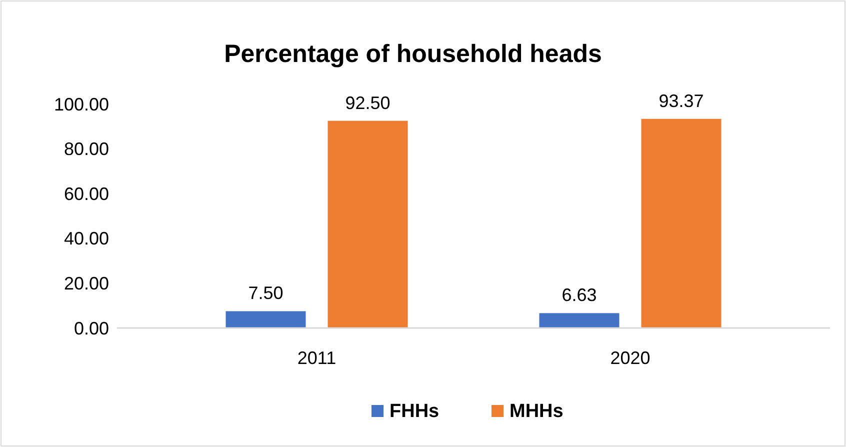 This screenshot has width=846, height=447. What do you see at coordinates (86, 194) in the screenshot?
I see `y-tick-label: 60.00` at bounding box center [86, 194].